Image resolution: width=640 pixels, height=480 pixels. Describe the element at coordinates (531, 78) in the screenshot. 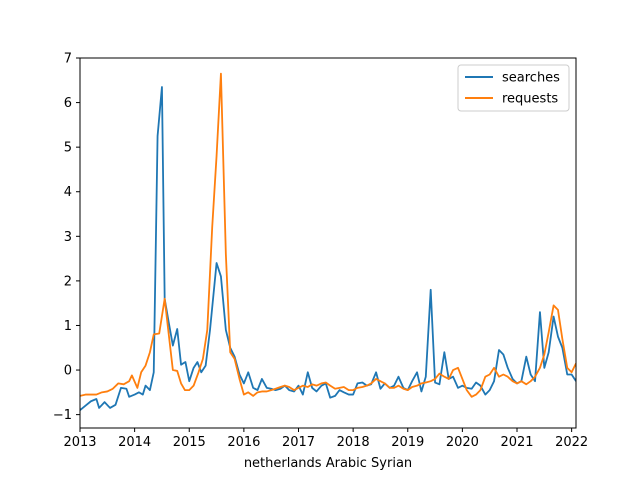

I see `legend-label-searches: searches` at that location.